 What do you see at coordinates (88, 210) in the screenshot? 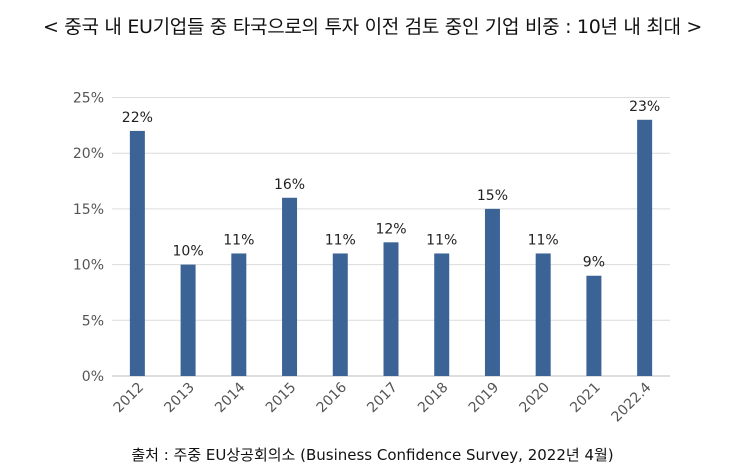
I see `y-tick-label: 15%` at bounding box center [88, 210].